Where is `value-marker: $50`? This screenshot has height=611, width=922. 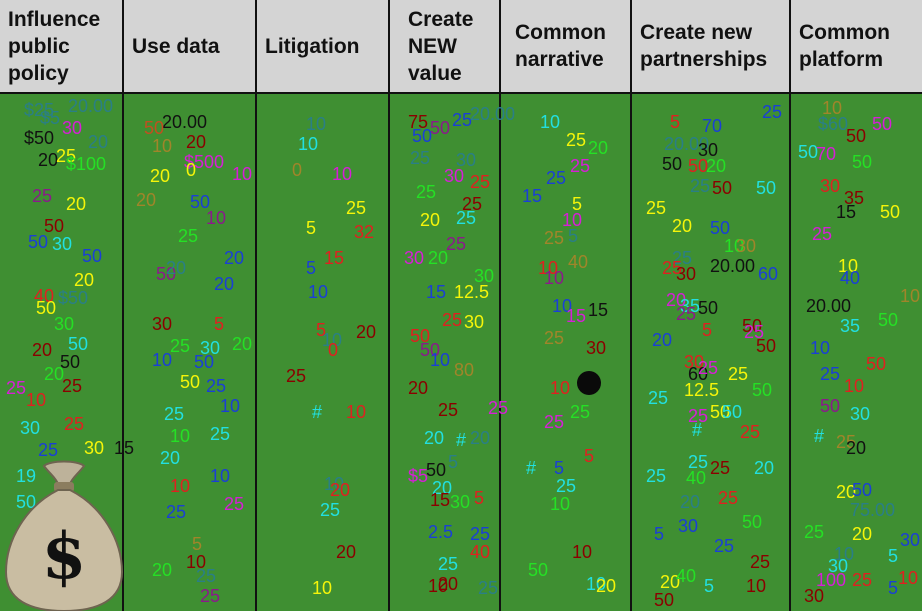
value-marker: $50 is located at coordinates (39, 138).